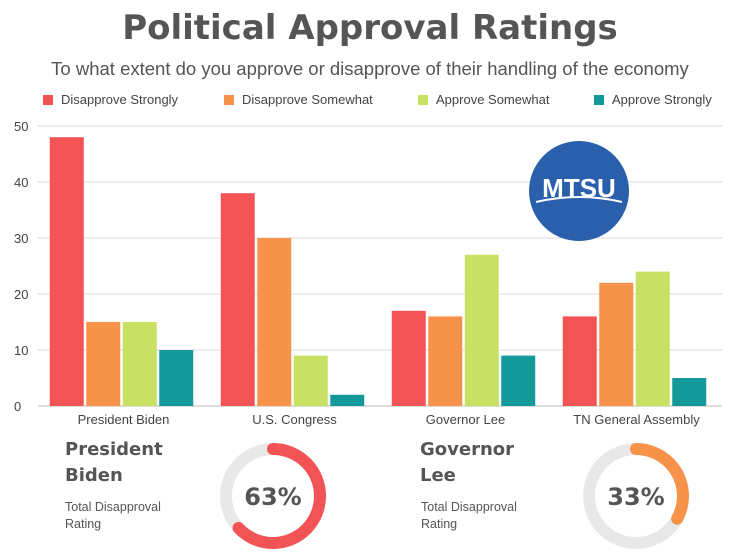 This screenshot has height=552, width=740. I want to click on legend-label: Disapprove Strongly, so click(120, 99).